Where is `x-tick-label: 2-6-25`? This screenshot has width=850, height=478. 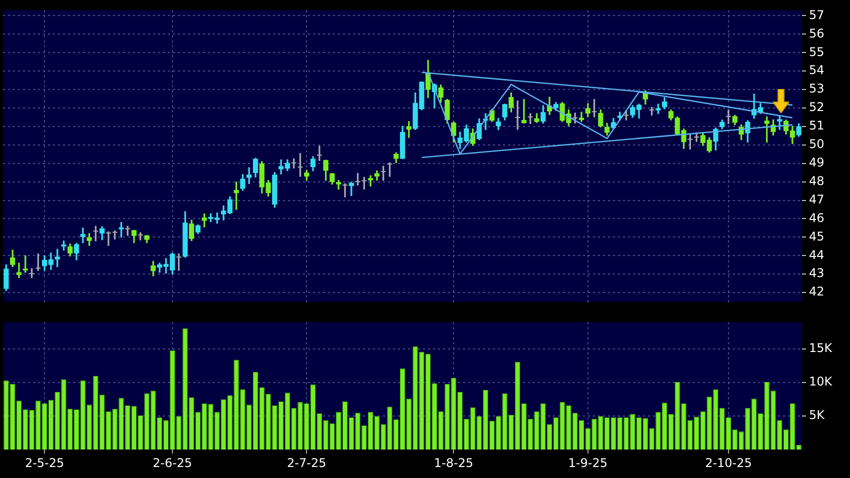
x-tick-label: 2-6-25 is located at coordinates (172, 463).